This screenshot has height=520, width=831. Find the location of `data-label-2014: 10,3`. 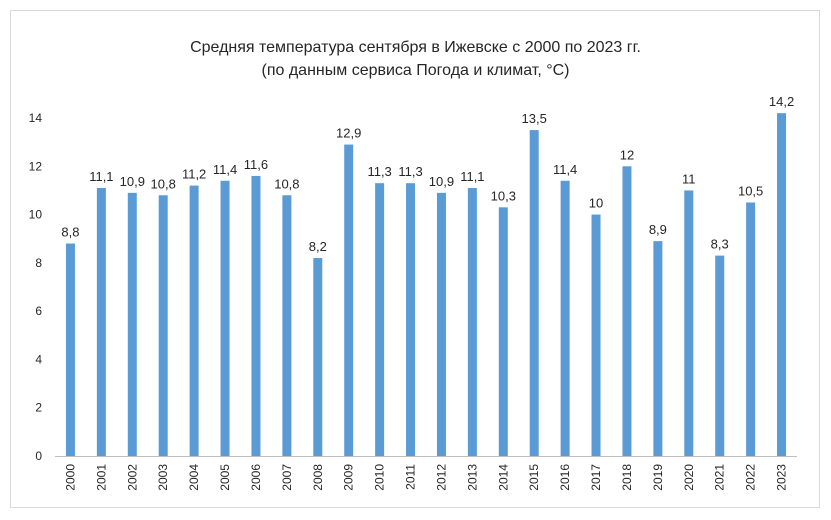

data-label-2014: 10,3 is located at coordinates (503, 195).